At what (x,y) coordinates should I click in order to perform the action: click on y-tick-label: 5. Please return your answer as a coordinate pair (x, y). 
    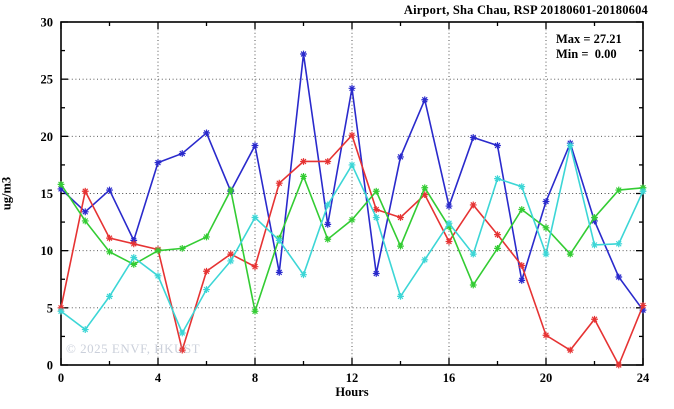
    Looking at the image, I should click on (50, 308).